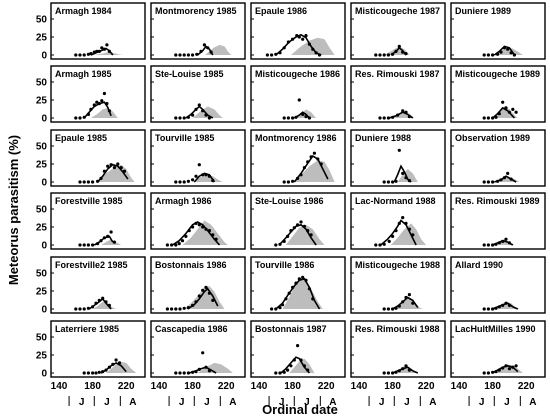 The width and height of the screenshot is (550, 420). Describe the element at coordinates (495, 329) in the screenshot. I see `panel-title: LacHultMilles 1990` at that location.